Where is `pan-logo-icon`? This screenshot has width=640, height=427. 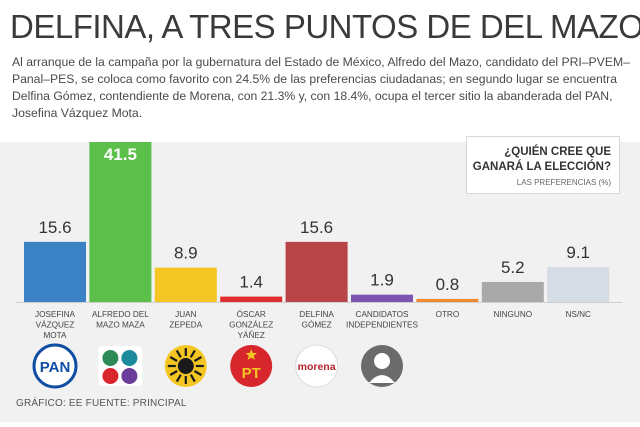 pan-logo-icon is located at coordinates (55, 366).